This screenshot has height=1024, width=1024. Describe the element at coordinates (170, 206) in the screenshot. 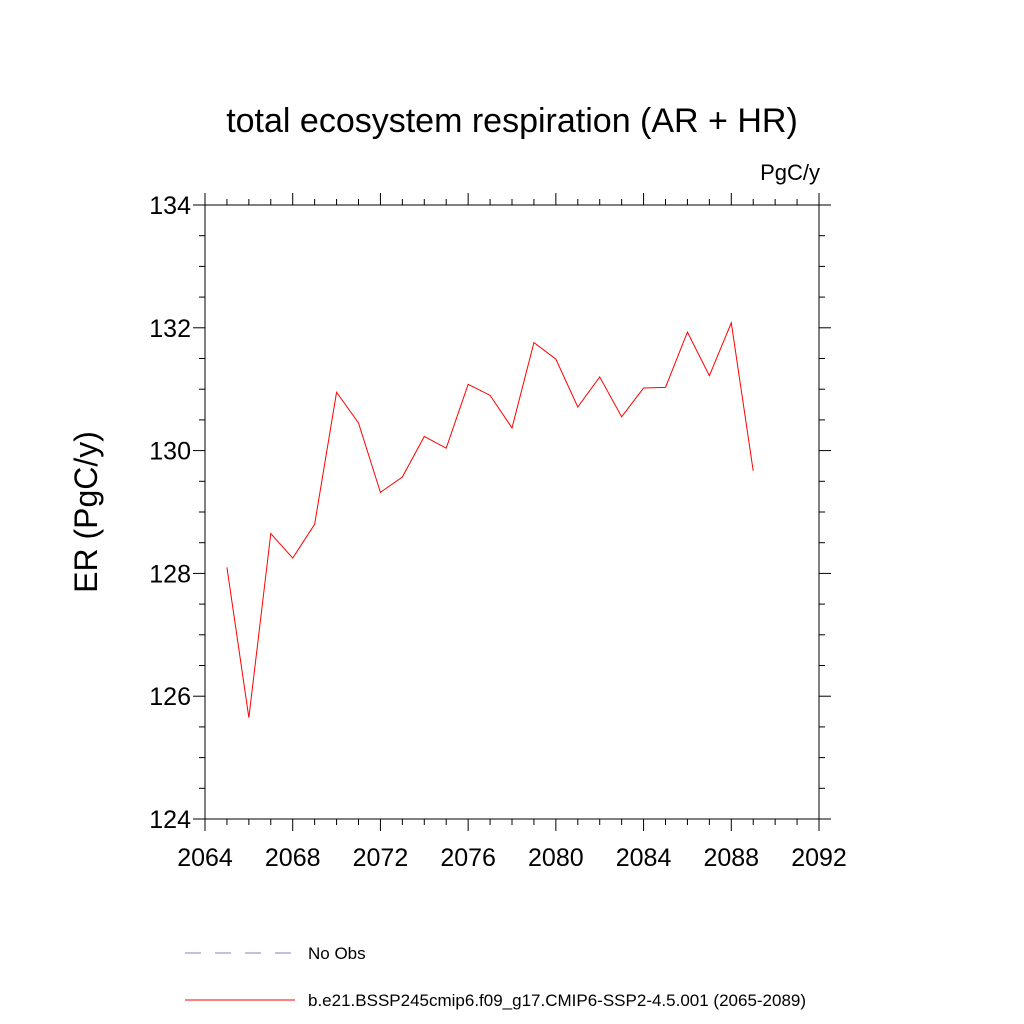

I see `y-tick-label: 134` at that location.